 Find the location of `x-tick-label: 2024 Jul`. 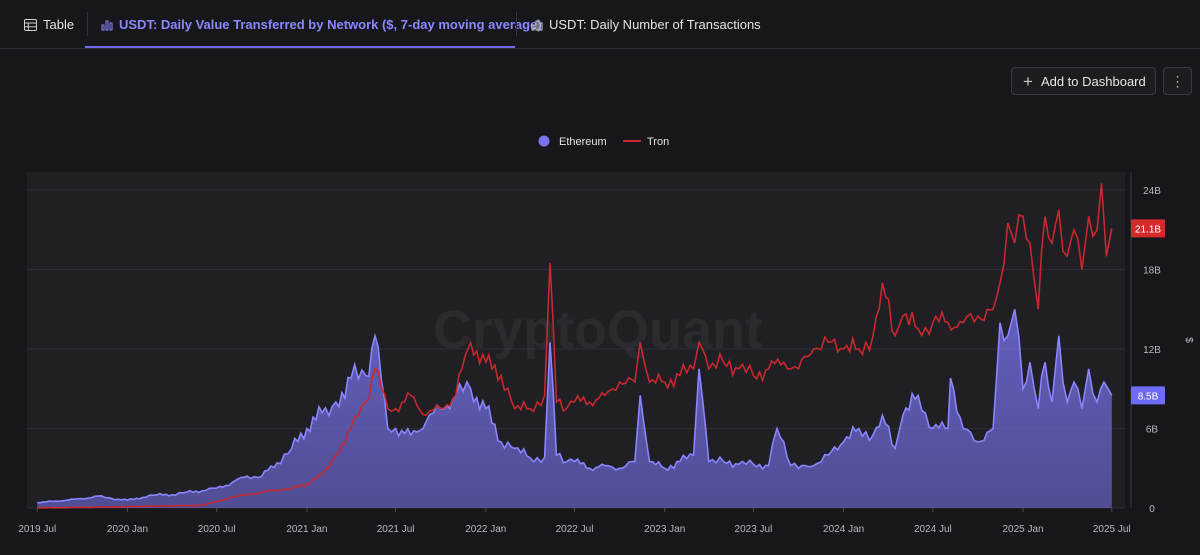

x-tick-label: 2024 Jul is located at coordinates (933, 529).